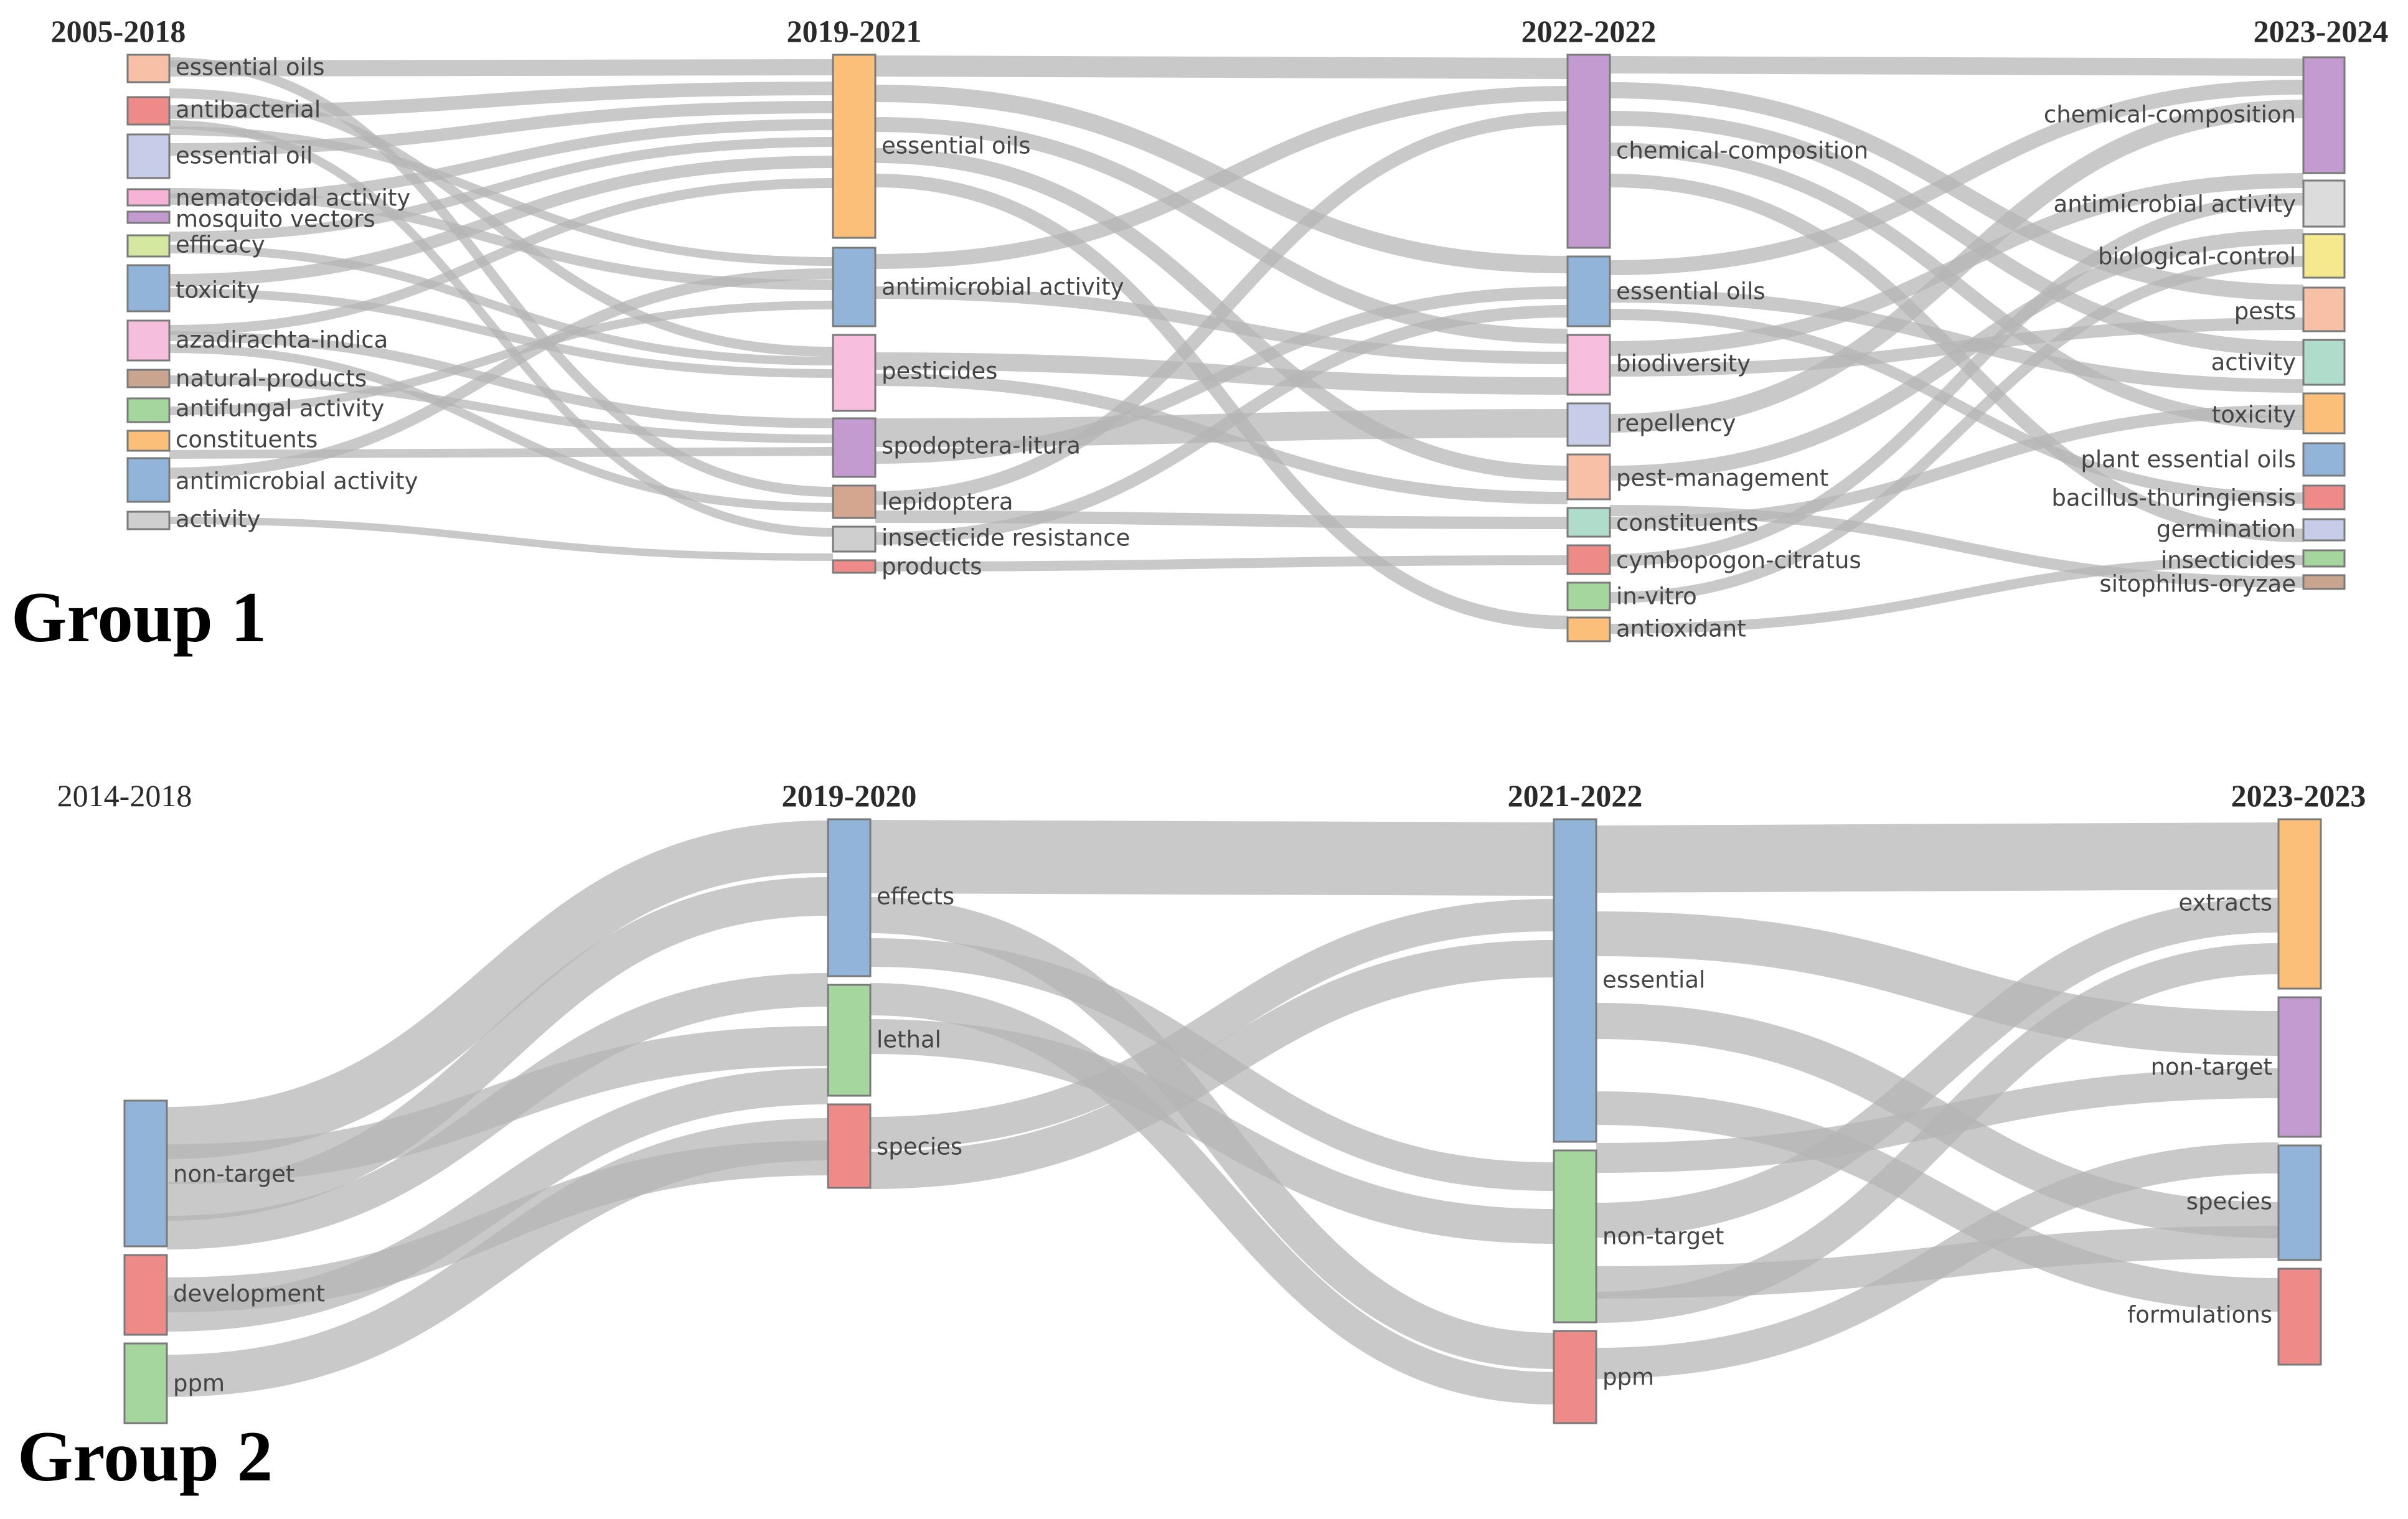 The width and height of the screenshot is (2408, 1519). Describe the element at coordinates (2198, 498) in the screenshot. I see `sankey-node: bacillus-thuringiensis` at that location.